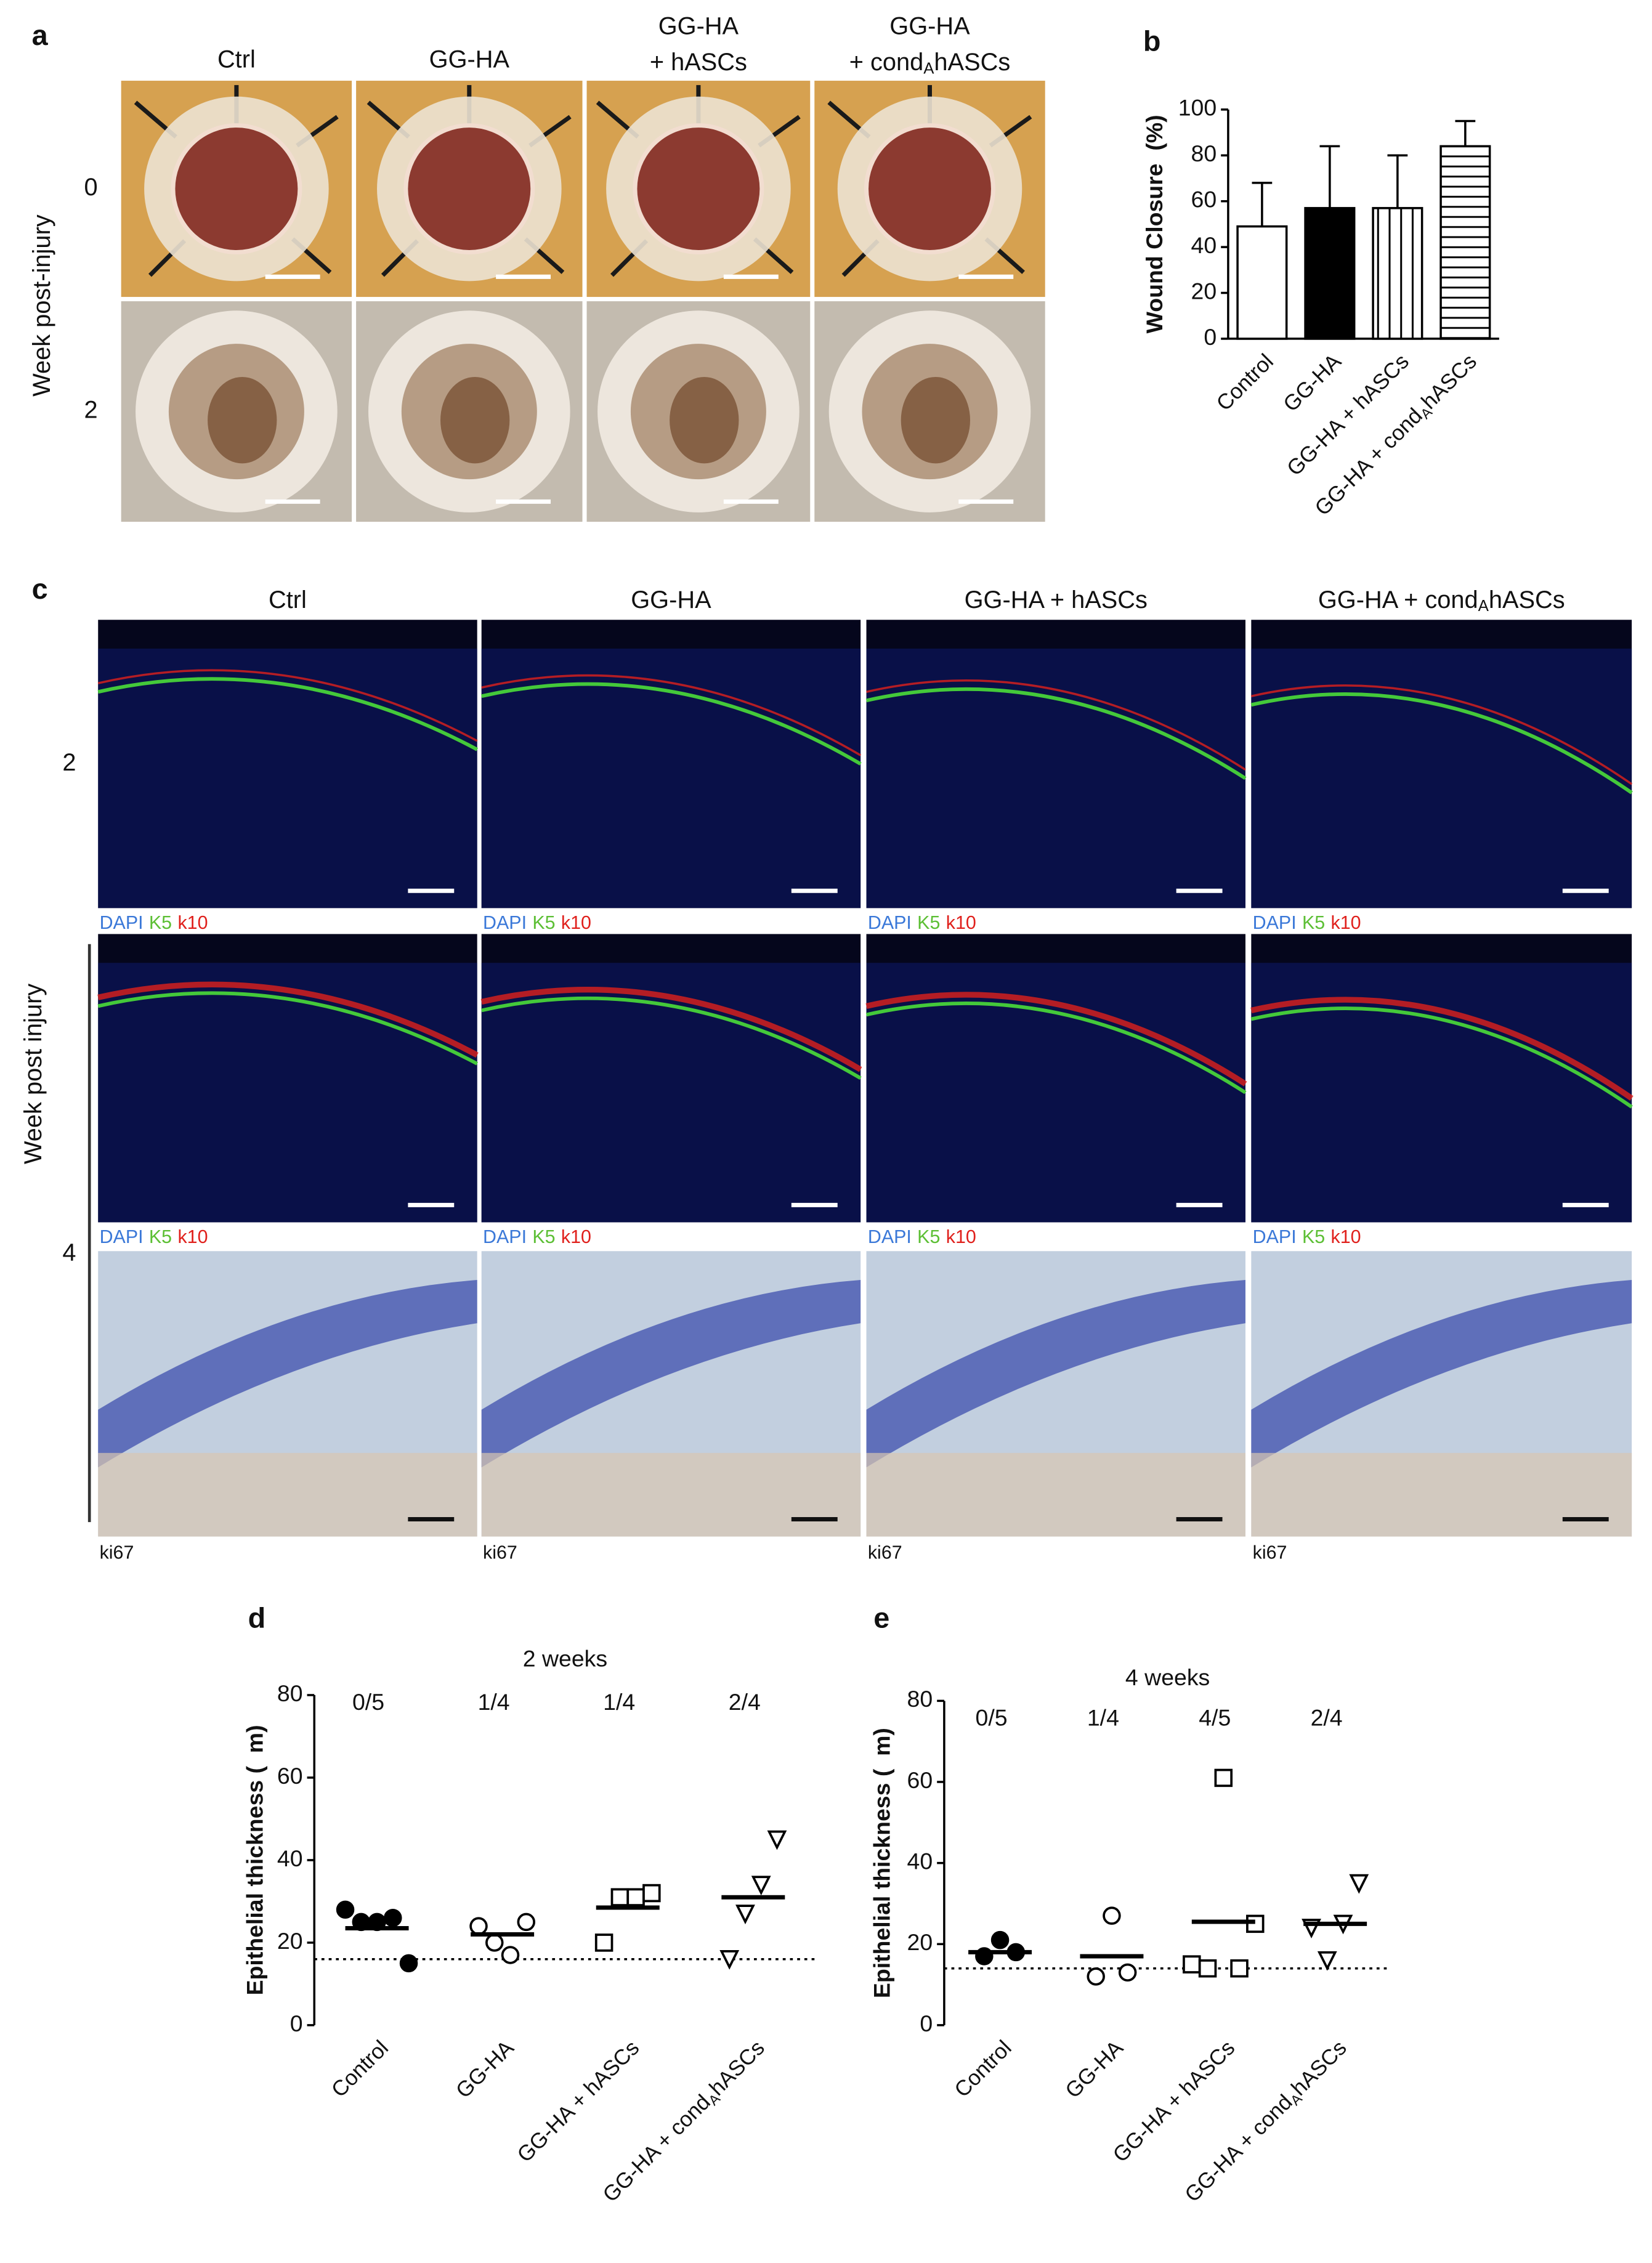 The height and width of the screenshot is (2263, 1652). I want to click on column-header-part: + hASCs, so click(699, 61).